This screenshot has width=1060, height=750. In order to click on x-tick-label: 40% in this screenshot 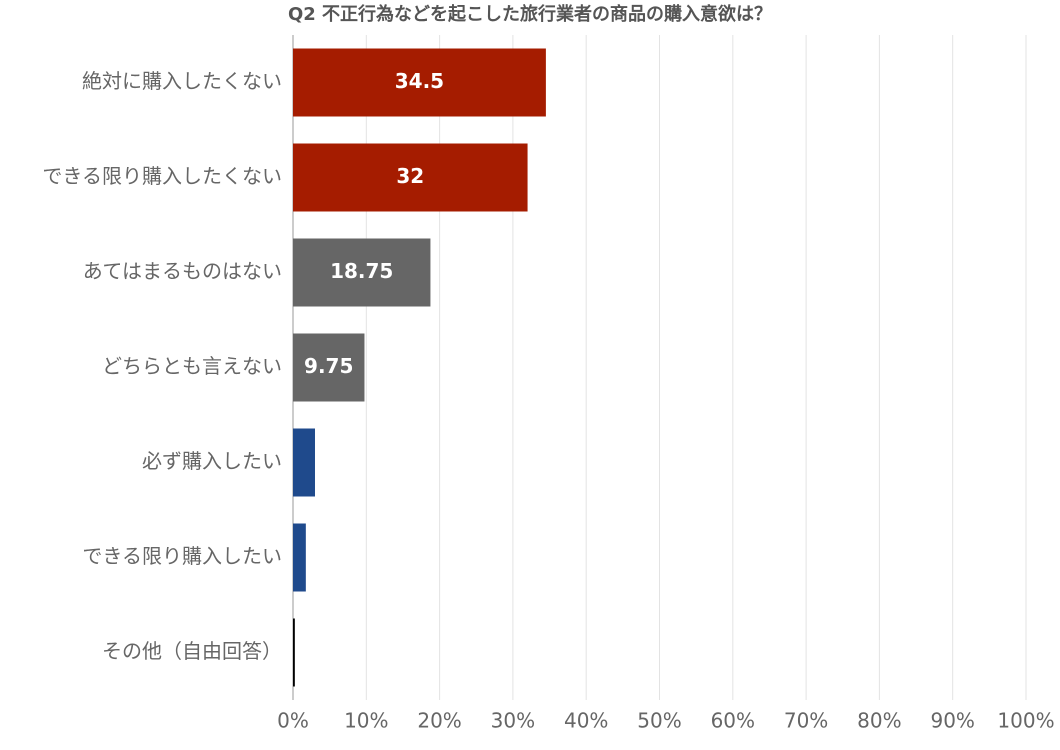, I will do `click(586, 721)`.